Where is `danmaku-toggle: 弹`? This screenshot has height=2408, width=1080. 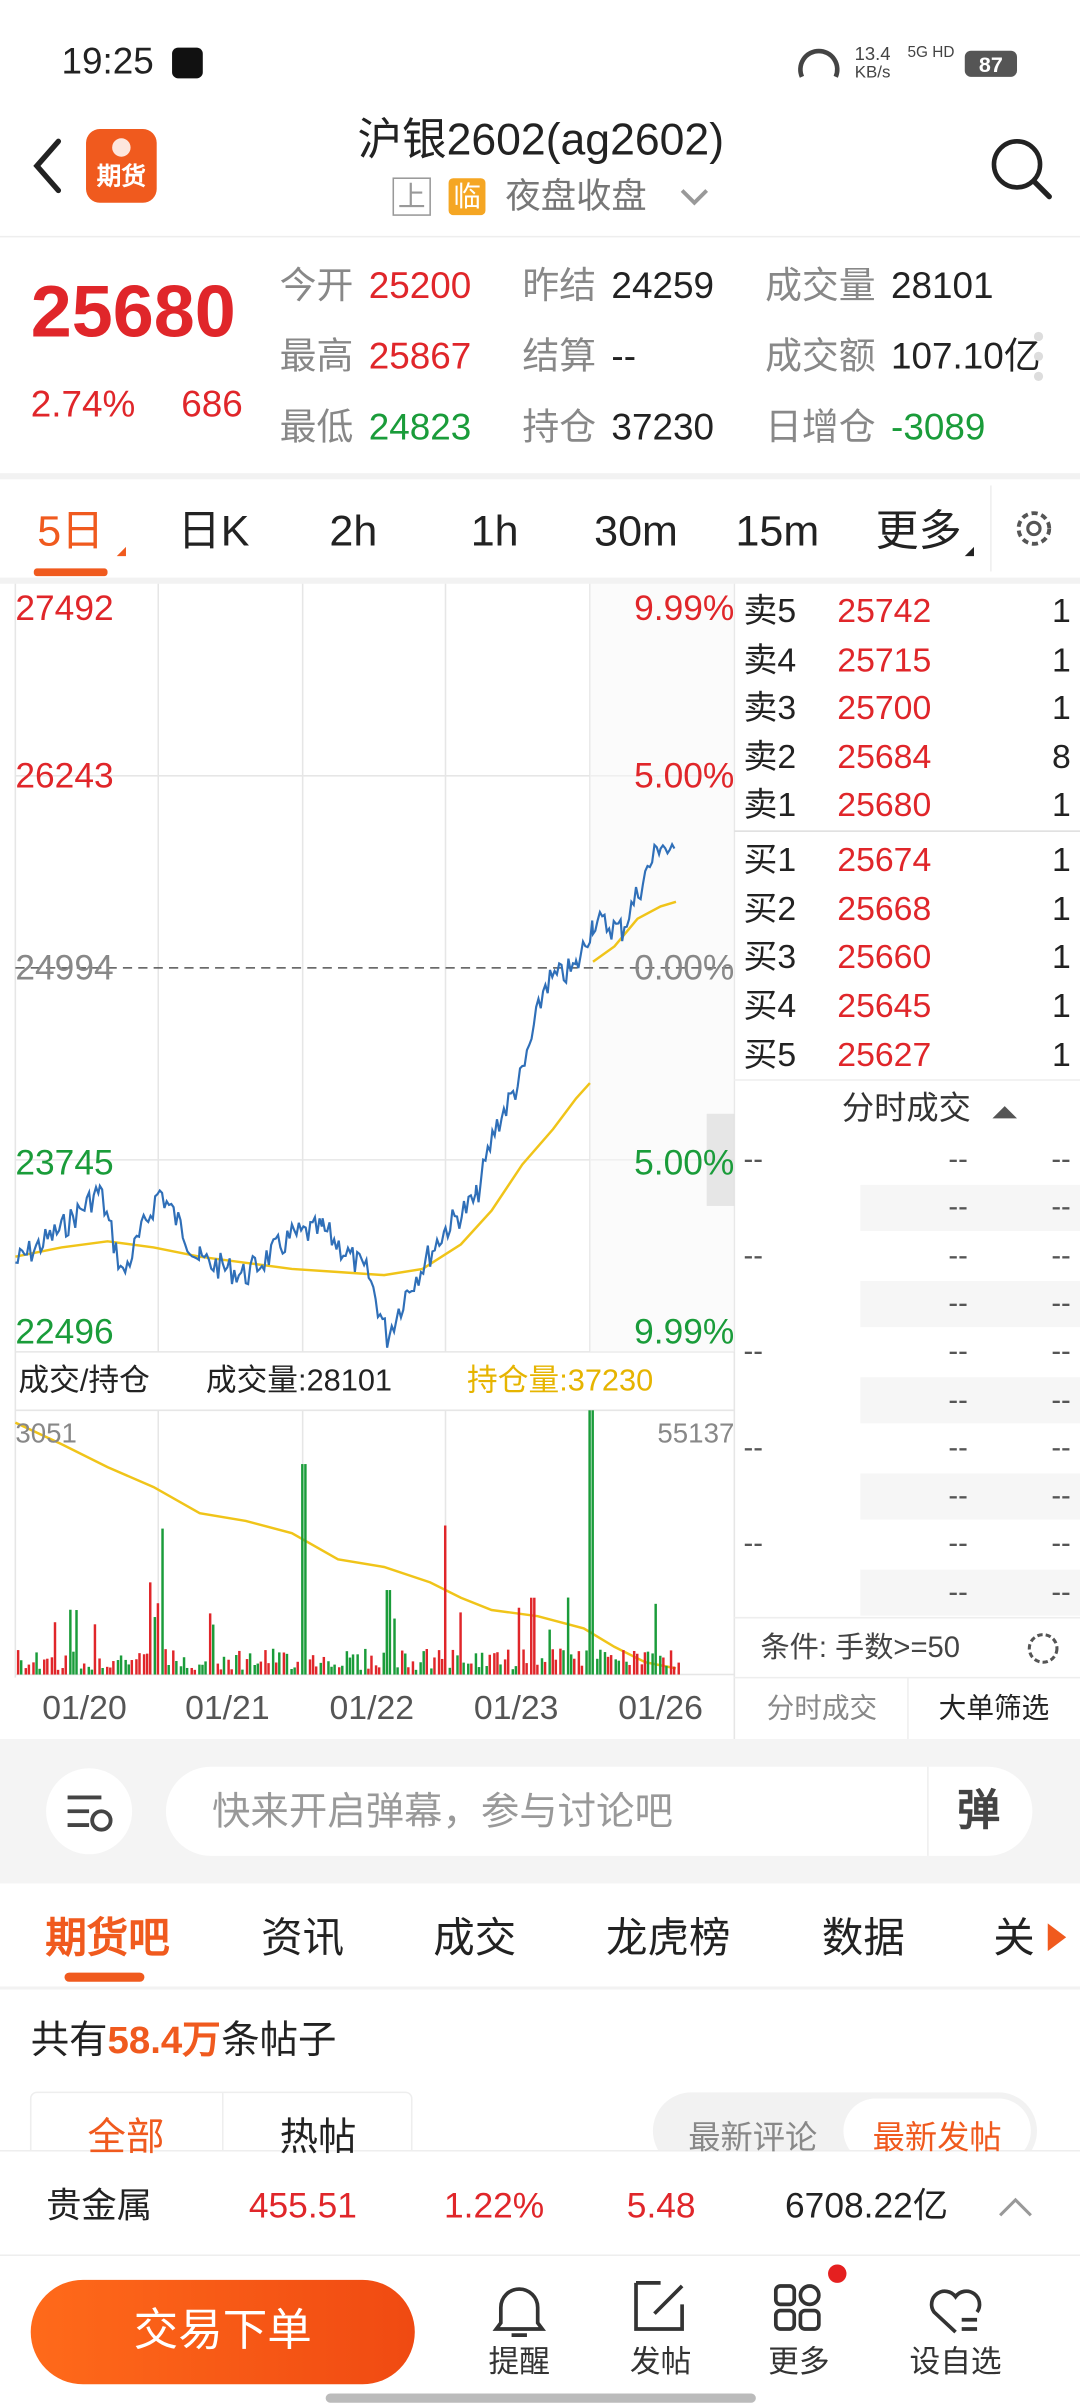 danmaku-toggle: 弹 is located at coordinates (979, 1810).